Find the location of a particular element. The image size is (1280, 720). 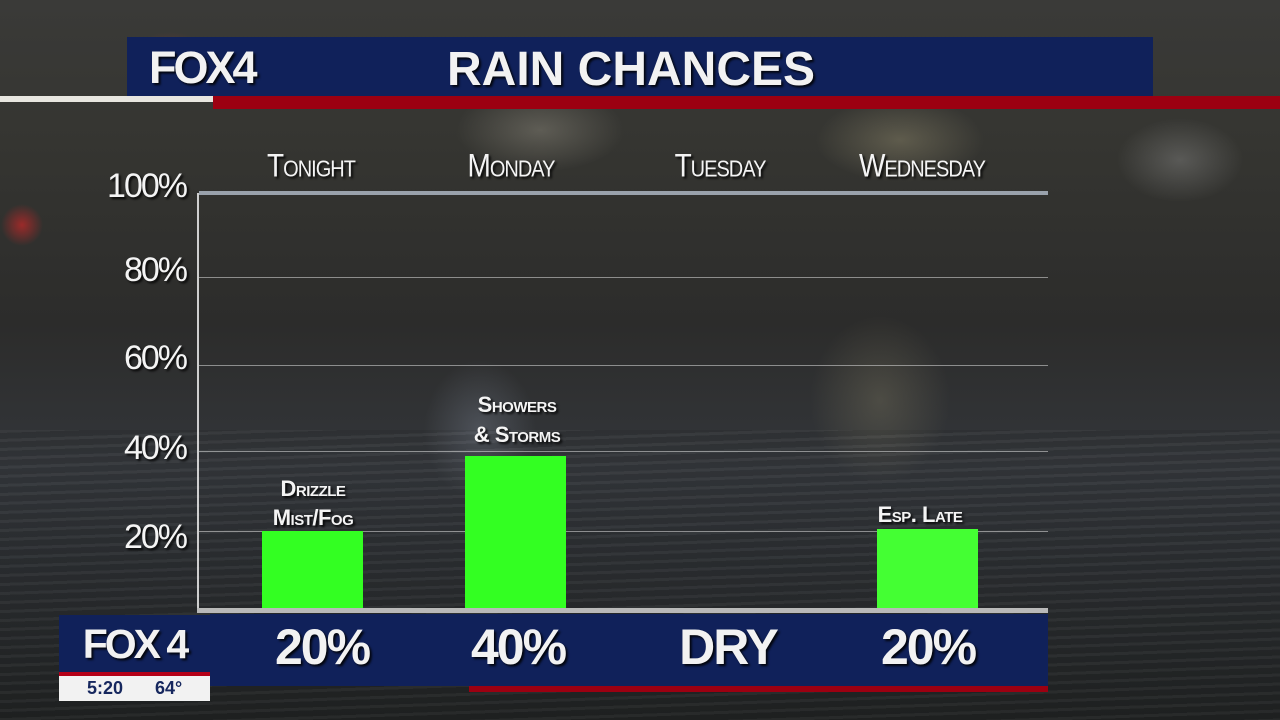

day-label-tonight: Tonight is located at coordinates (311, 165).